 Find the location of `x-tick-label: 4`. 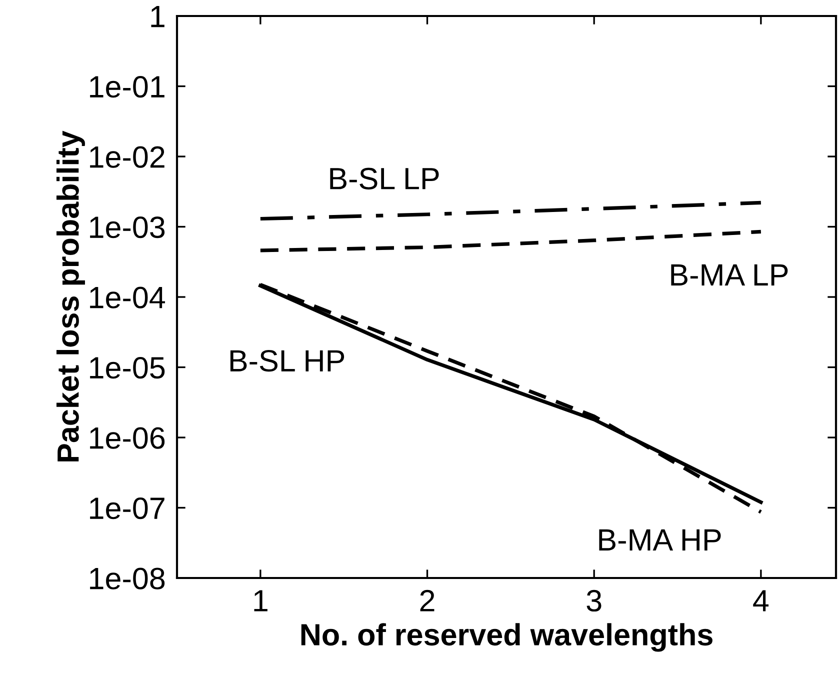

x-tick-label: 4 is located at coordinates (761, 601).